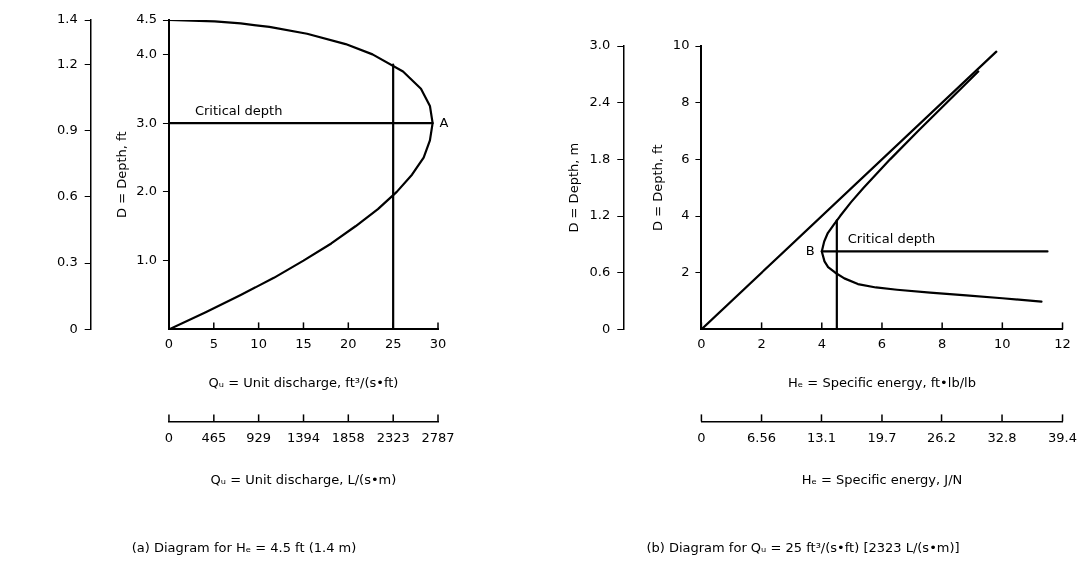 This screenshot has width=1086, height=582. What do you see at coordinates (882, 479) in the screenshot?
I see `x2-axis-title: Hₑ = Specific energy, J/N` at bounding box center [882, 479].